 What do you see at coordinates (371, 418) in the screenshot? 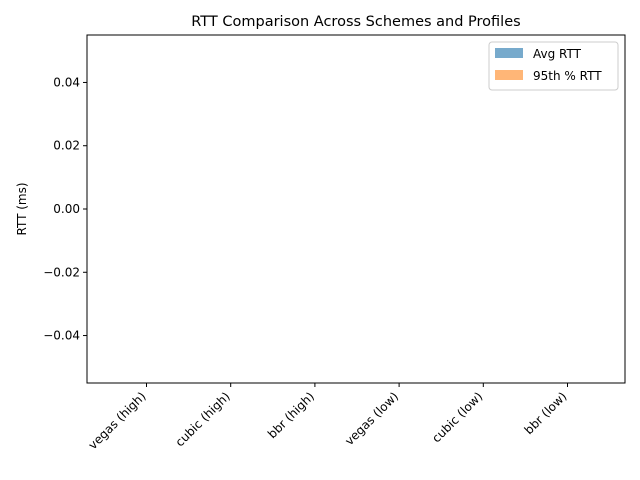
I see `x-tick-label: vegas (low)` at bounding box center [371, 418].